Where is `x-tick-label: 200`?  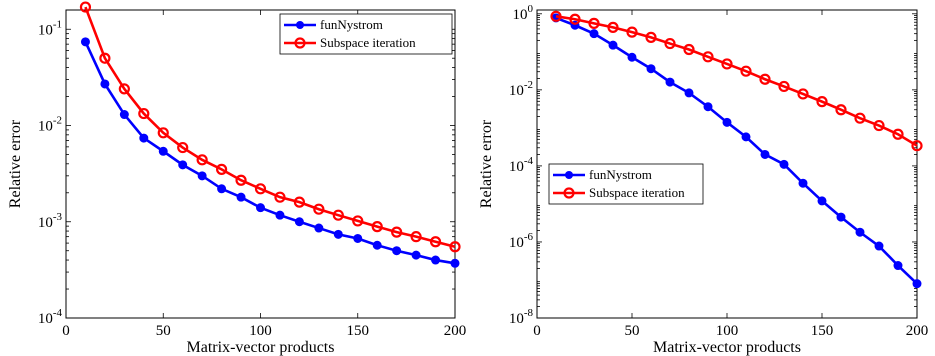
x-tick-label: 200 is located at coordinates (455, 331).